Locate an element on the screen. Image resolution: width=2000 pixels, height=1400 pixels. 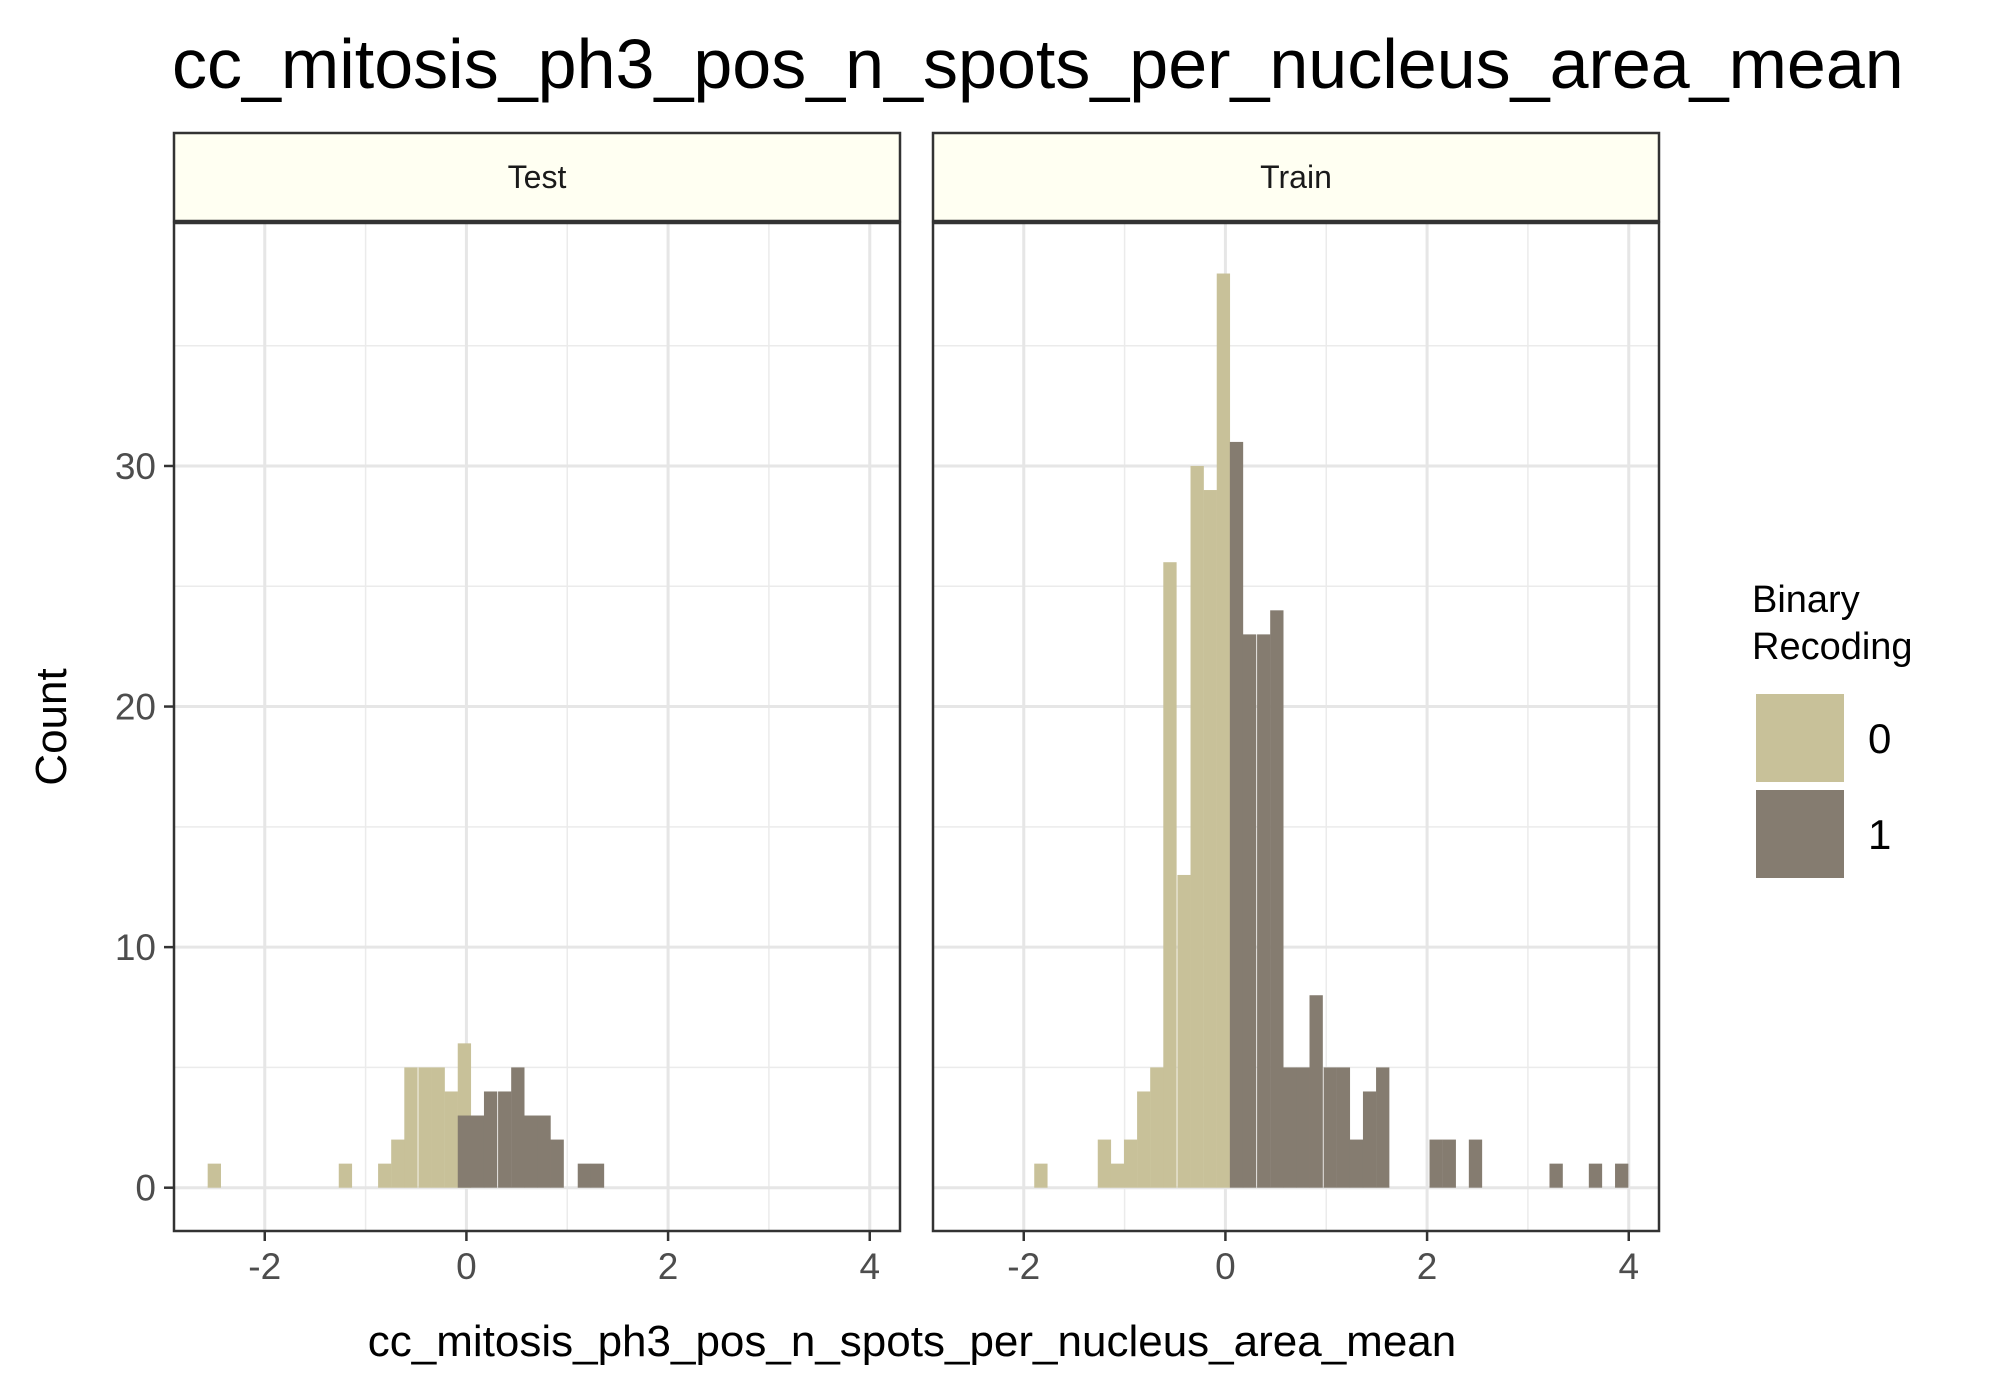
facet-strip-label: Test is located at coordinates (537, 177).